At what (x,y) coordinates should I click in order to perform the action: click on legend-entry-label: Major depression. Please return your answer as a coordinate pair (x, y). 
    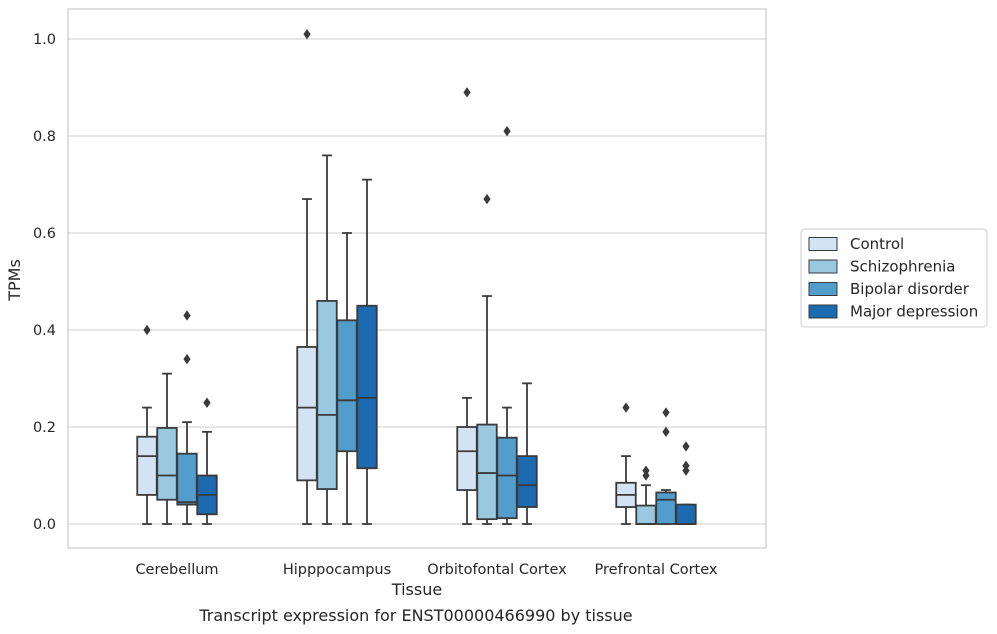
    Looking at the image, I should click on (914, 312).